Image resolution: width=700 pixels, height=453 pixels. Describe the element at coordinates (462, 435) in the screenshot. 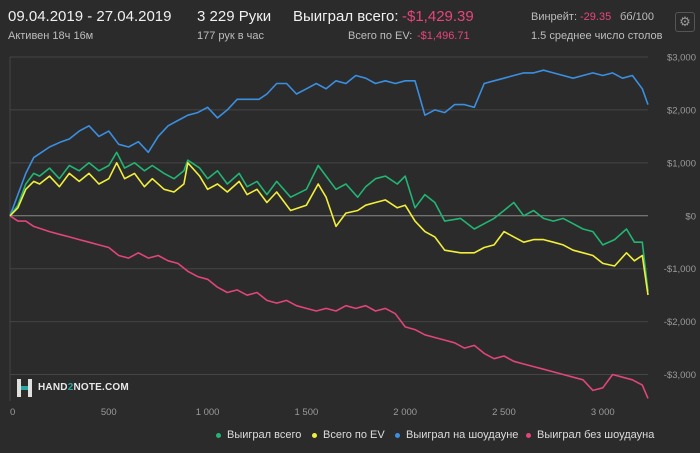

I see `legend-label: Выиграл на шоудауне` at that location.